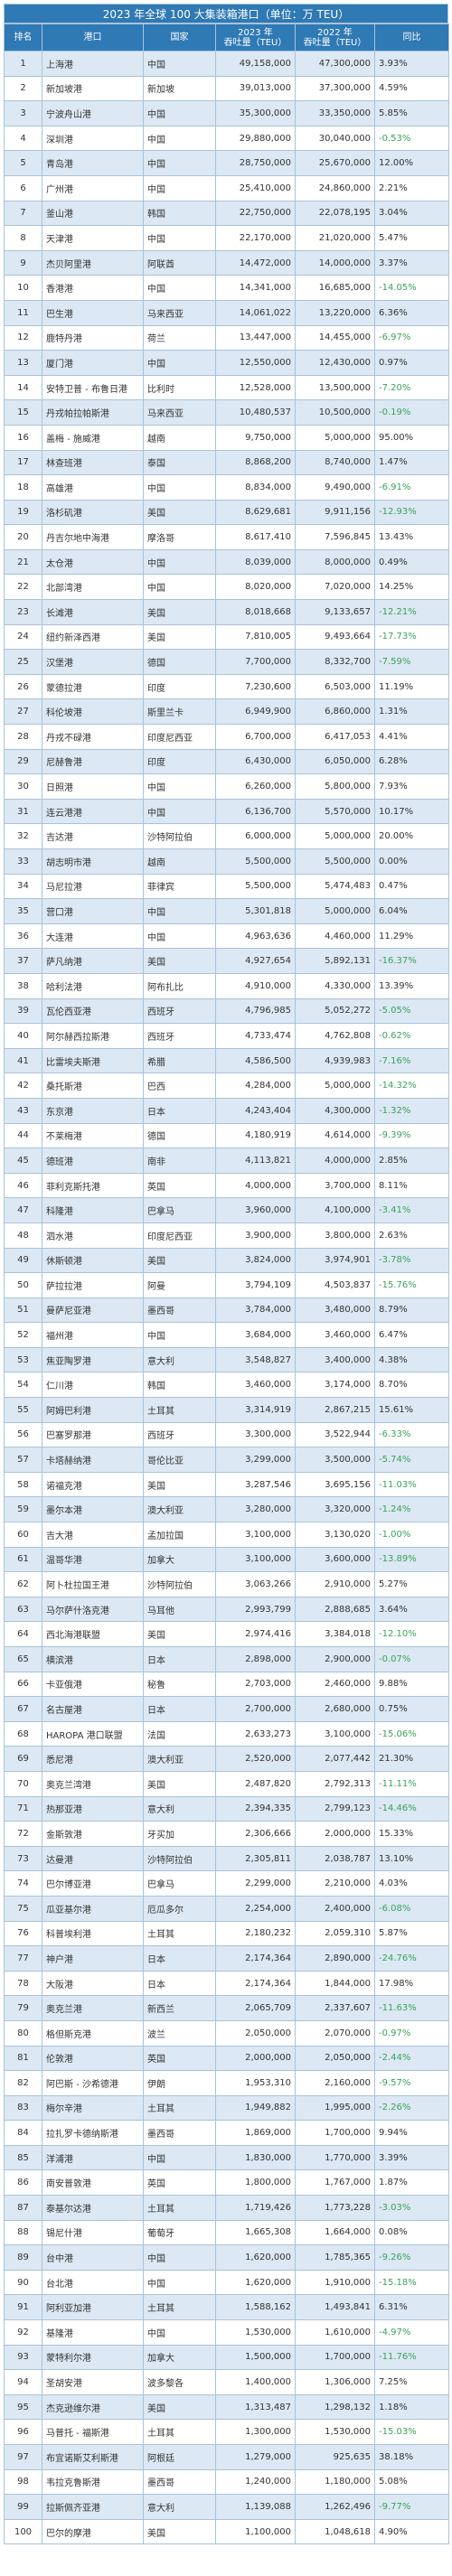  What do you see at coordinates (411, 363) in the screenshot?
I see `growth-cell: 0.97%` at bounding box center [411, 363].